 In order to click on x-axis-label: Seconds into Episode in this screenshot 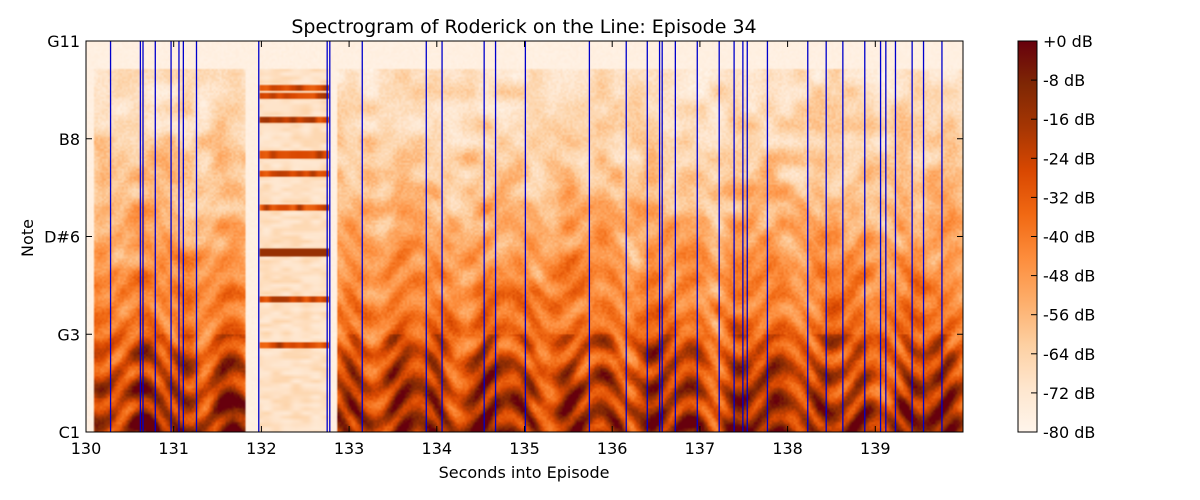, I will do `click(524, 472)`.